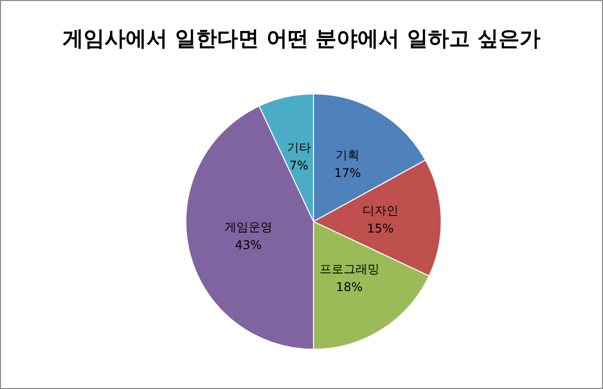 The width and height of the screenshot is (603, 389). Describe the element at coordinates (349, 287) in the screenshot. I see `data-label: 18%` at that location.